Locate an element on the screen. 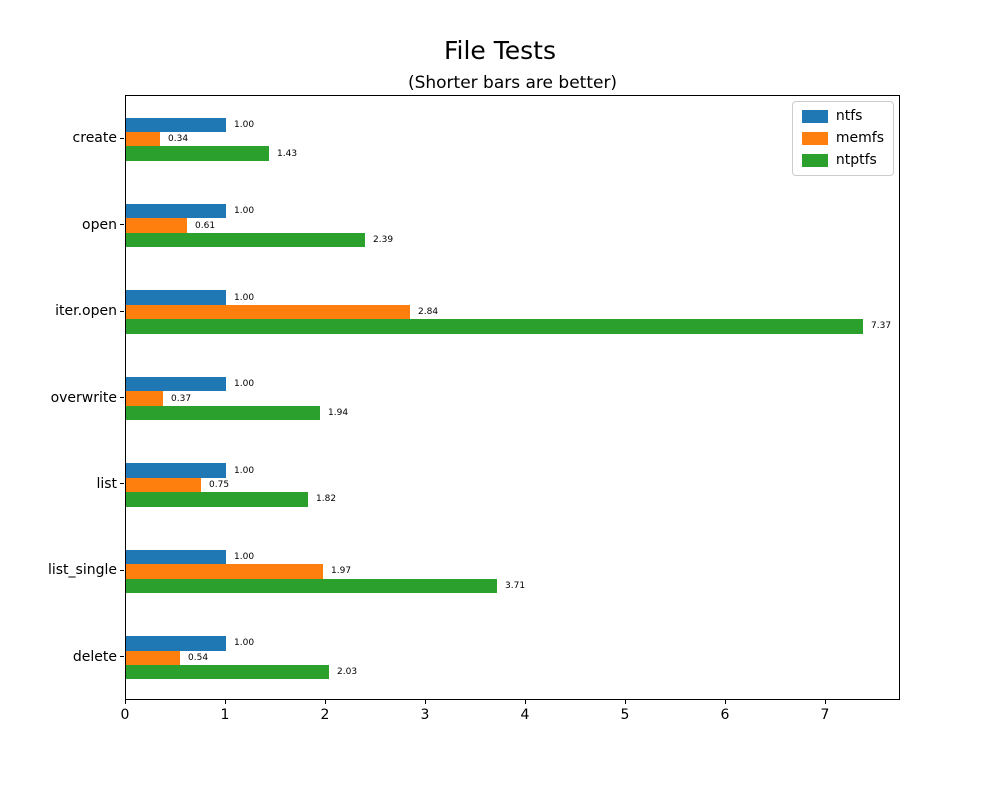 The image size is (1000, 800). legend-label-memfs: memfs is located at coordinates (859, 138).